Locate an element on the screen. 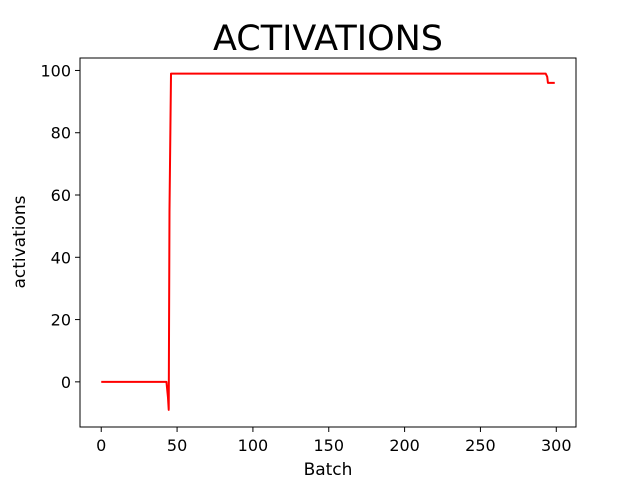 This screenshot has width=640, height=480. y-tick-label: 20 is located at coordinates (61, 320).